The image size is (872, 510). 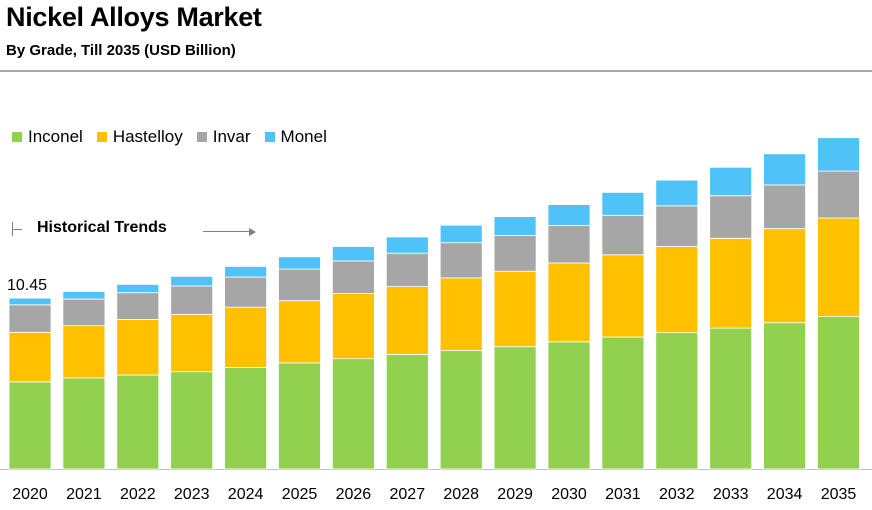 What do you see at coordinates (784, 276) in the screenshot?
I see `bar-hastelloy-2034` at bounding box center [784, 276].